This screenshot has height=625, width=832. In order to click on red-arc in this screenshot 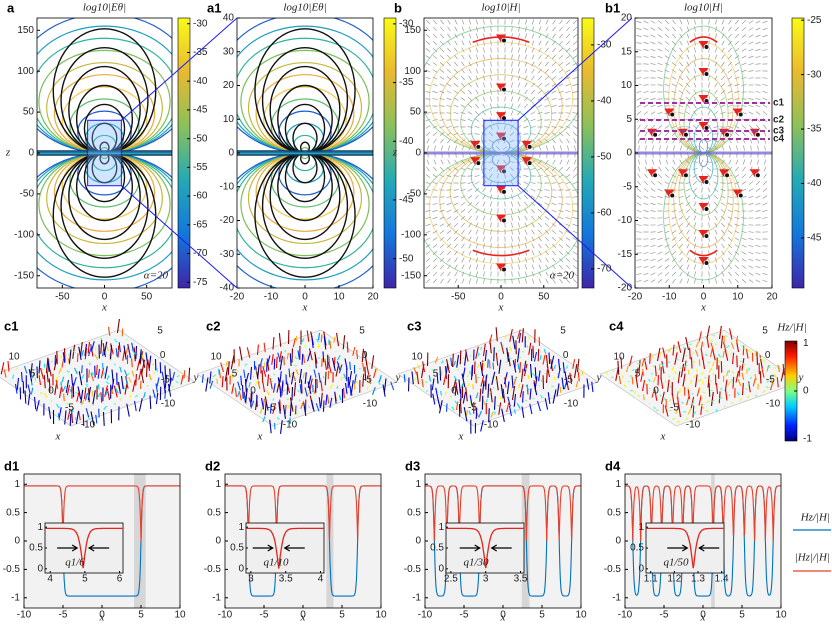, I will do `click(703, 253)`.